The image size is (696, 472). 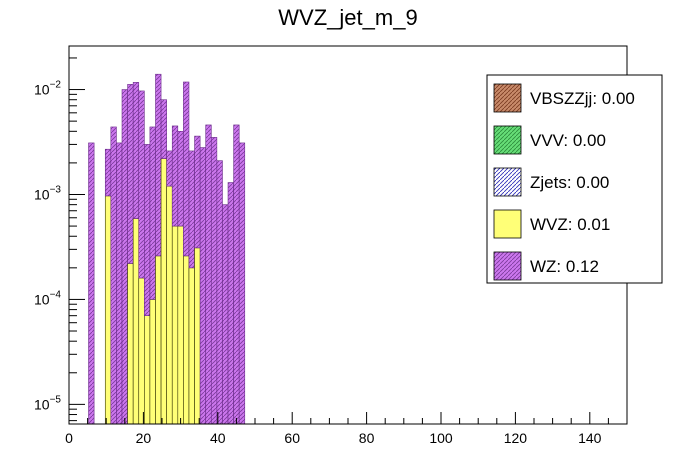 What do you see at coordinates (47, 193) in the screenshot?
I see `y-tick-label-2: 10⁻³` at bounding box center [47, 193].